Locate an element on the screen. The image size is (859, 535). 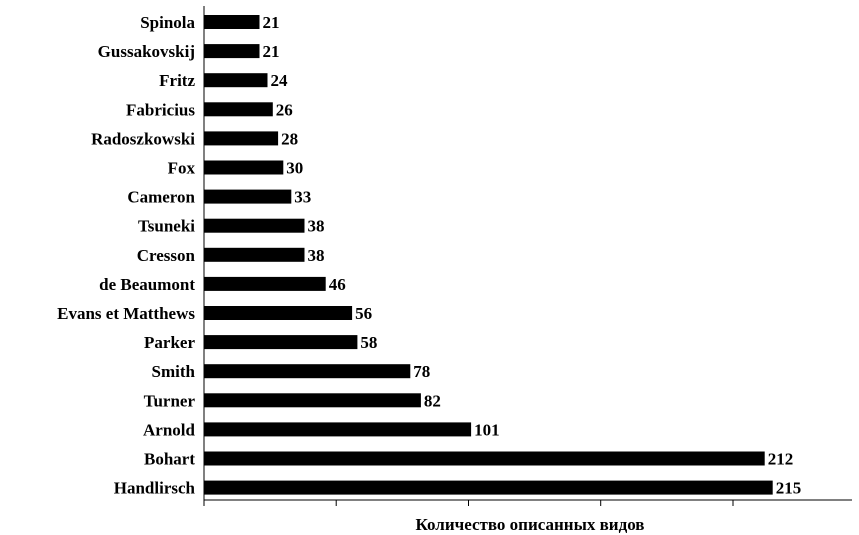
bar-parker is located at coordinates (281, 342).